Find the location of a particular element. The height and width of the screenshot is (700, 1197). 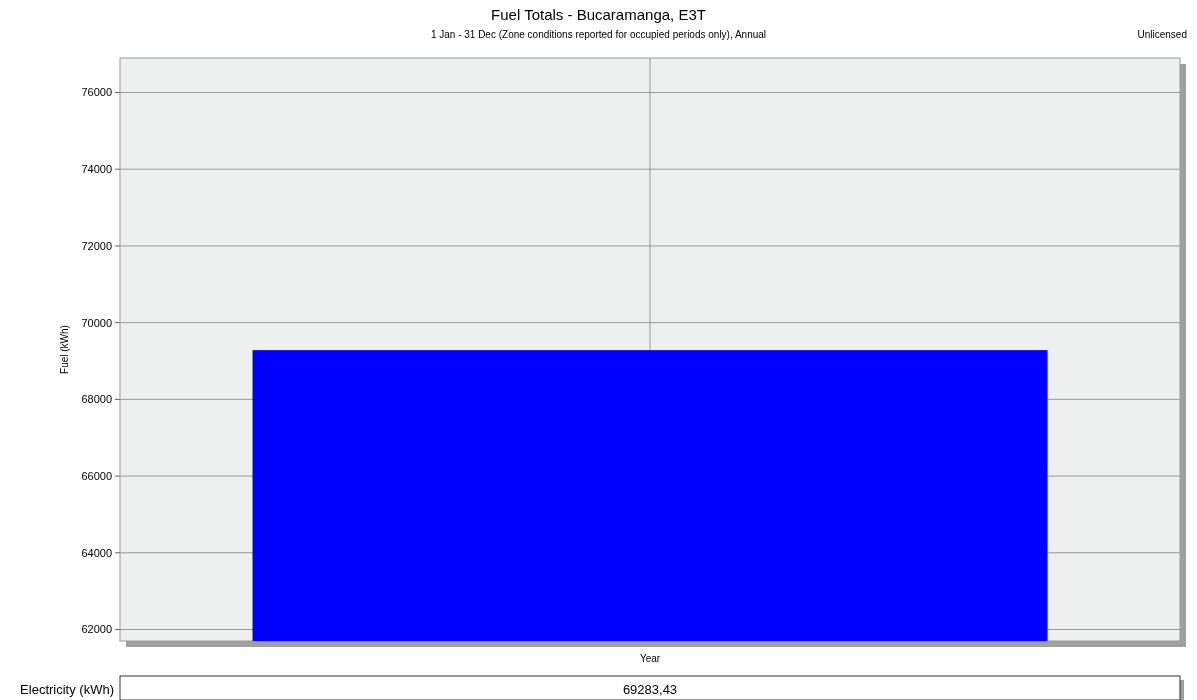

y-tick-label: 72000 is located at coordinates (96, 245).